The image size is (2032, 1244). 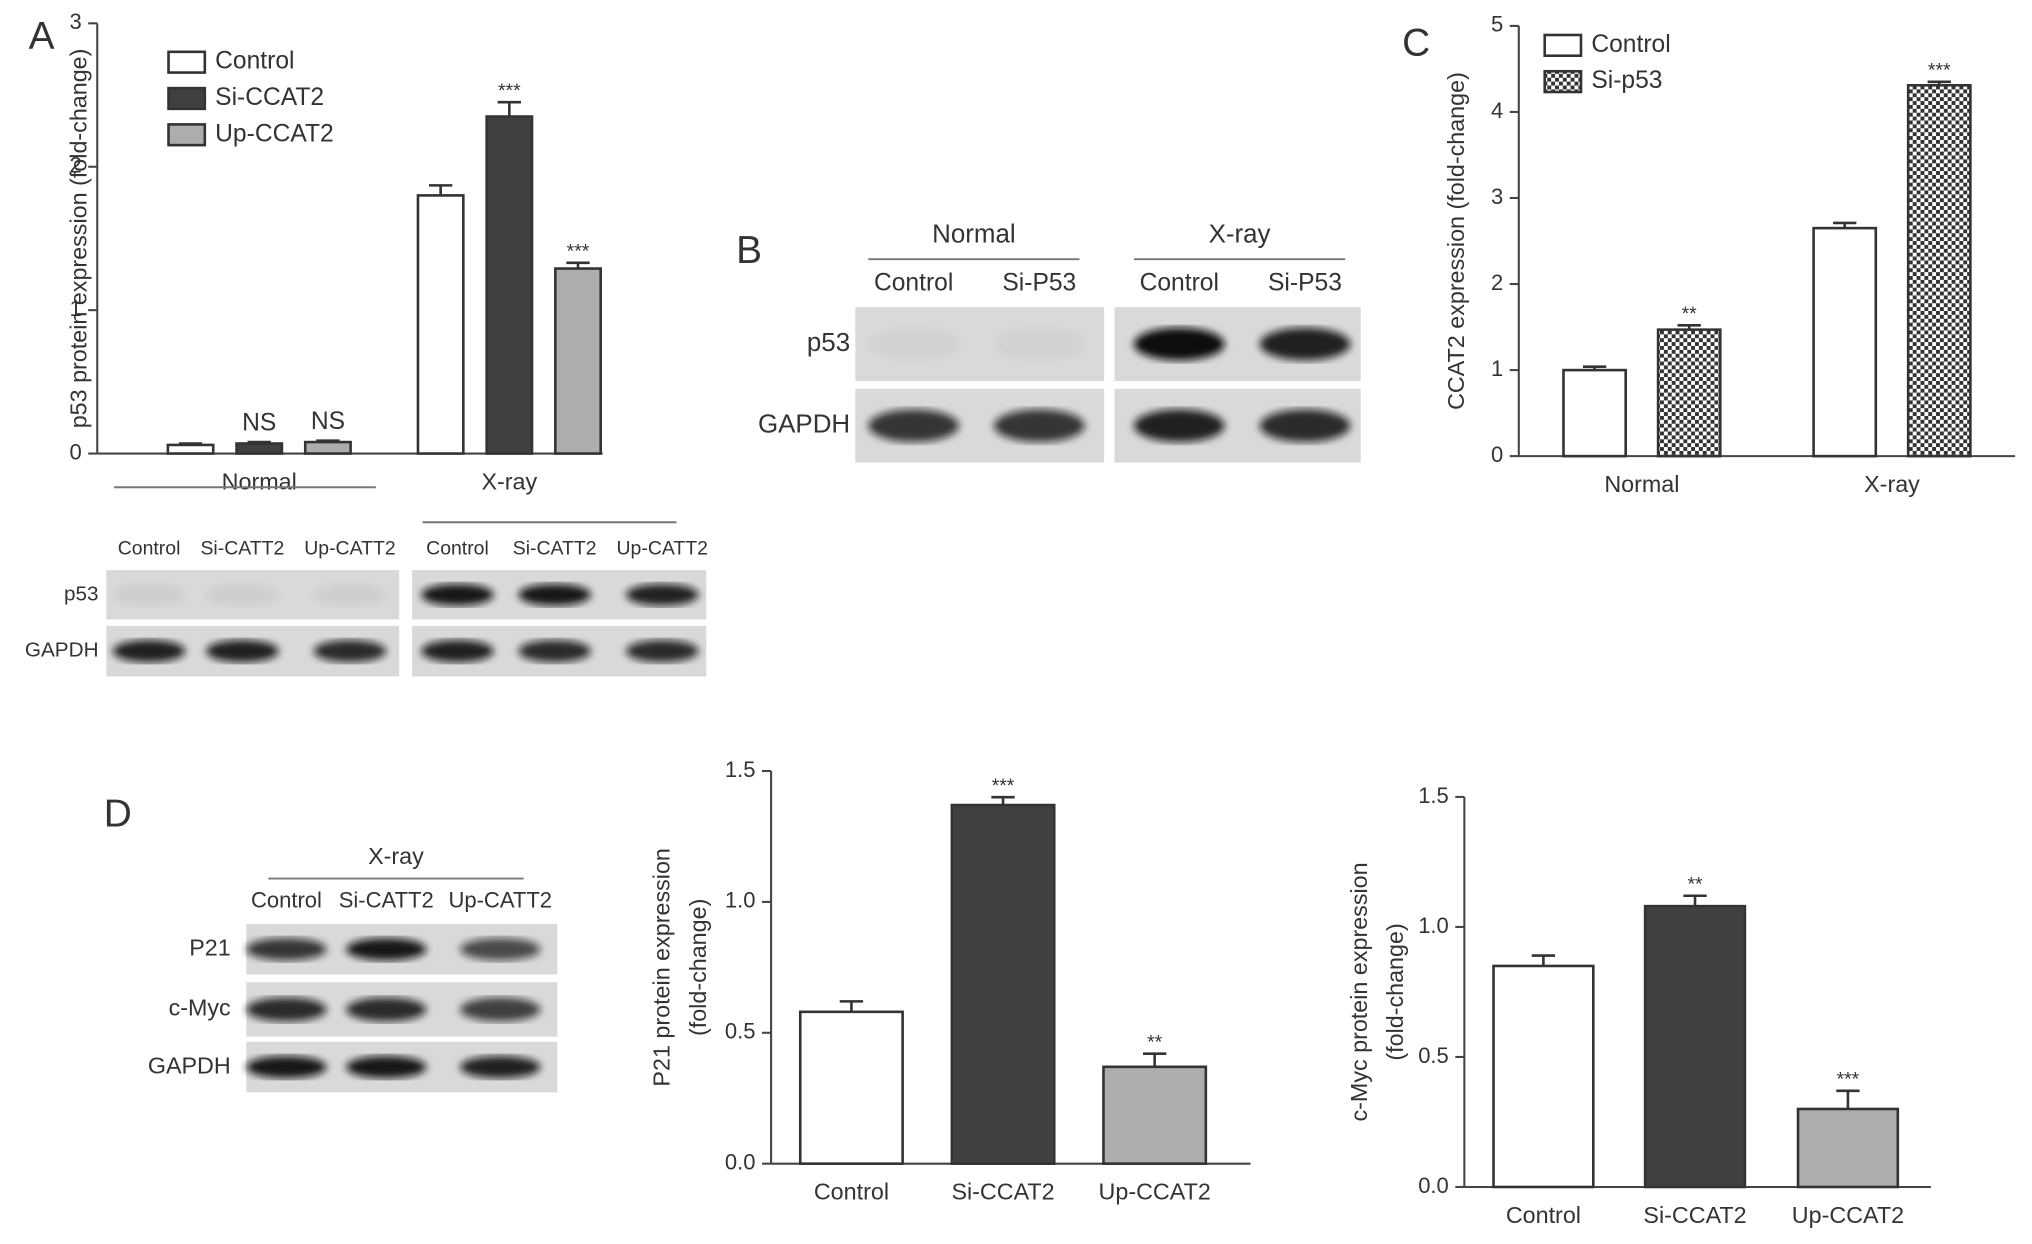 I want to click on y-tick-label: 5, so click(x=1497, y=24).